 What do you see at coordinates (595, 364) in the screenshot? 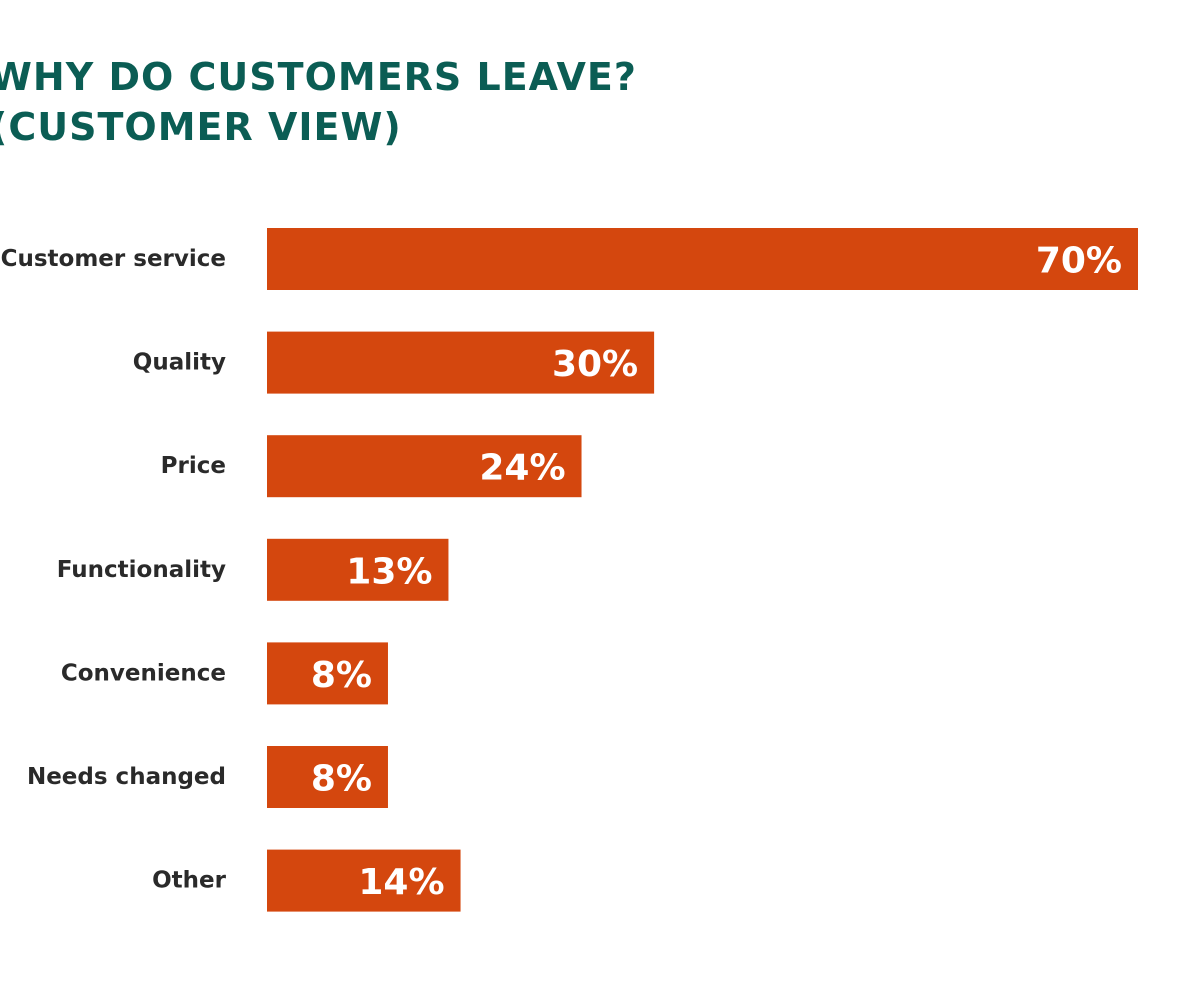
I see `value-label: 30%` at bounding box center [595, 364].